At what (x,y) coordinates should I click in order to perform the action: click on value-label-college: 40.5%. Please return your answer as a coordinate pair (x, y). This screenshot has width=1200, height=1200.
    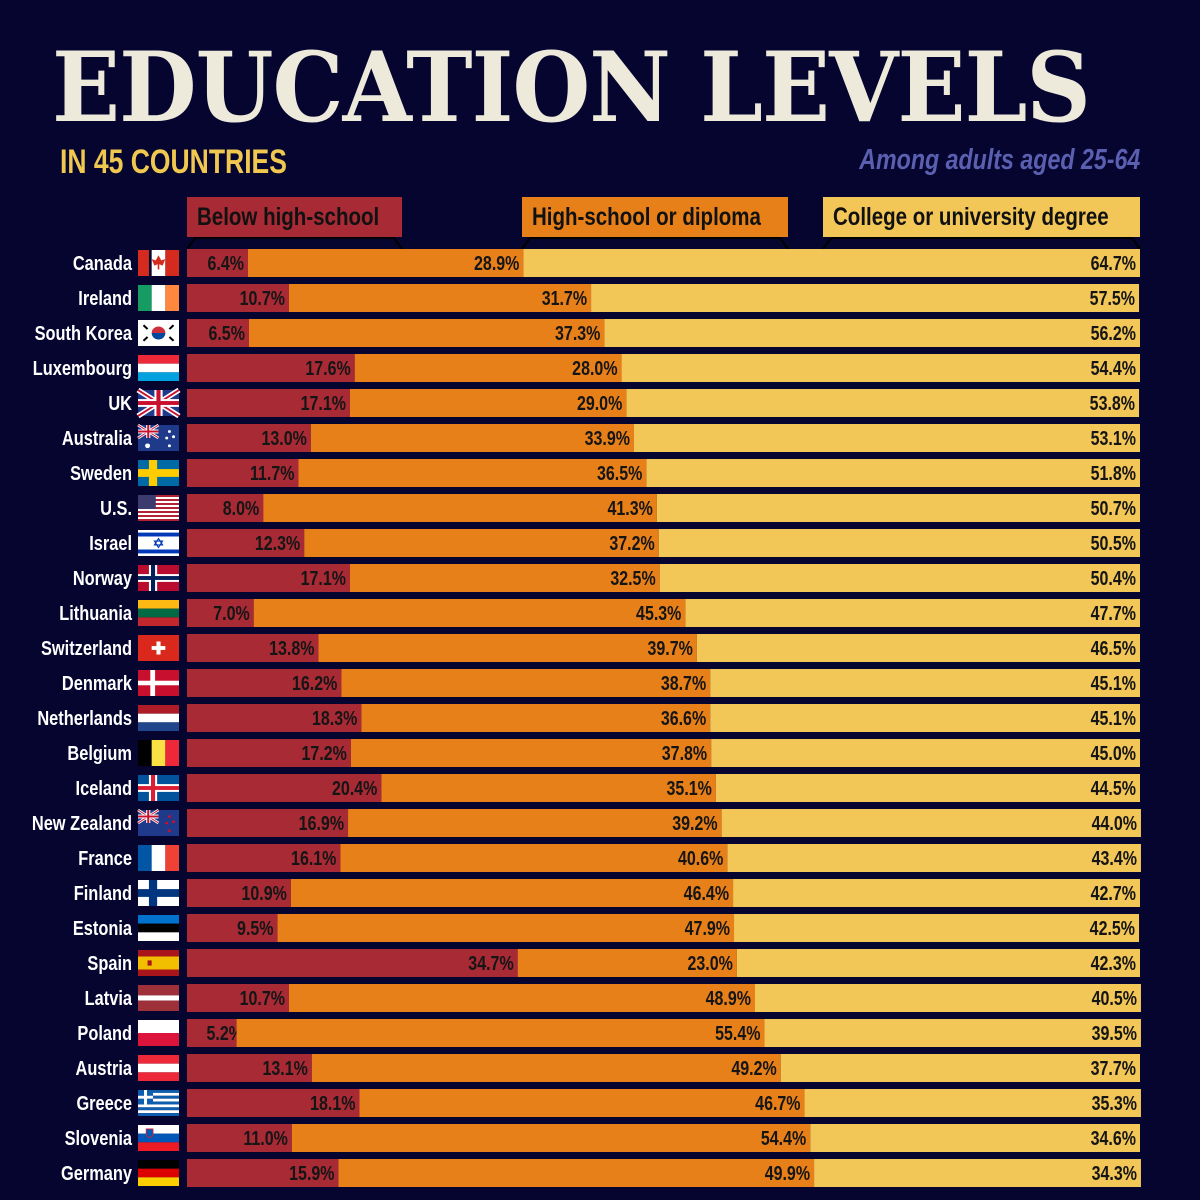
    Looking at the image, I should click on (1114, 998).